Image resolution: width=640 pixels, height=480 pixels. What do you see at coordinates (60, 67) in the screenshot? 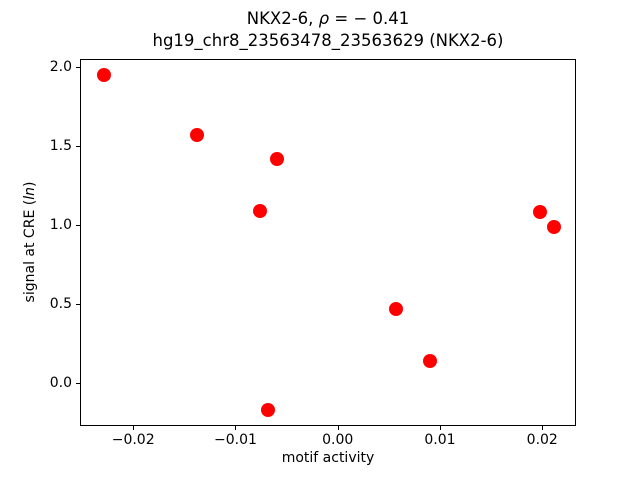
I see `y-tick-label: 2.0` at bounding box center [60, 67].